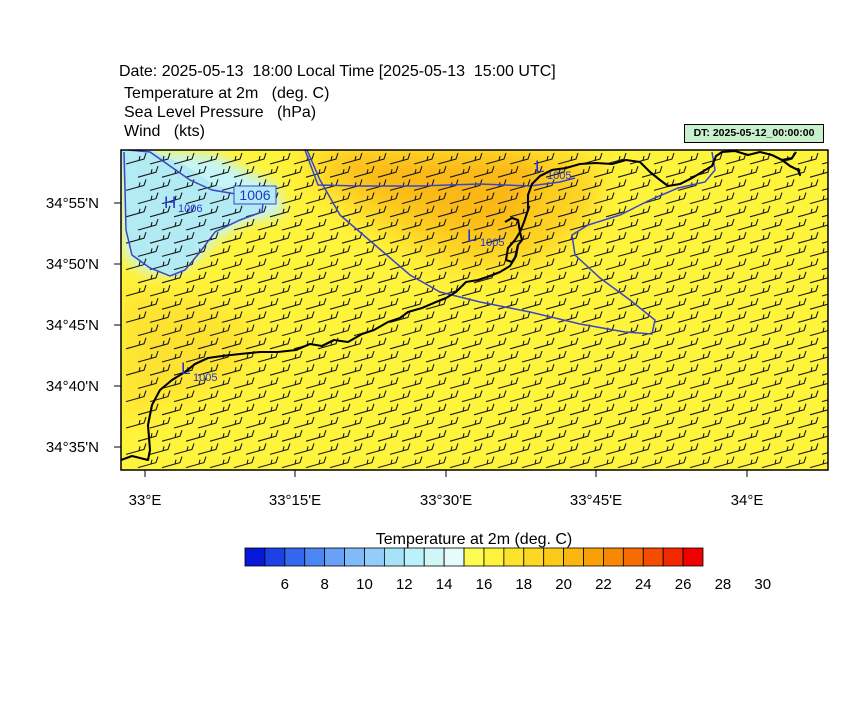 This screenshot has height=720, width=864. Describe the element at coordinates (220, 112) in the screenshot. I see `field-pressure: Sea Level Pressure (hPa)` at that location.